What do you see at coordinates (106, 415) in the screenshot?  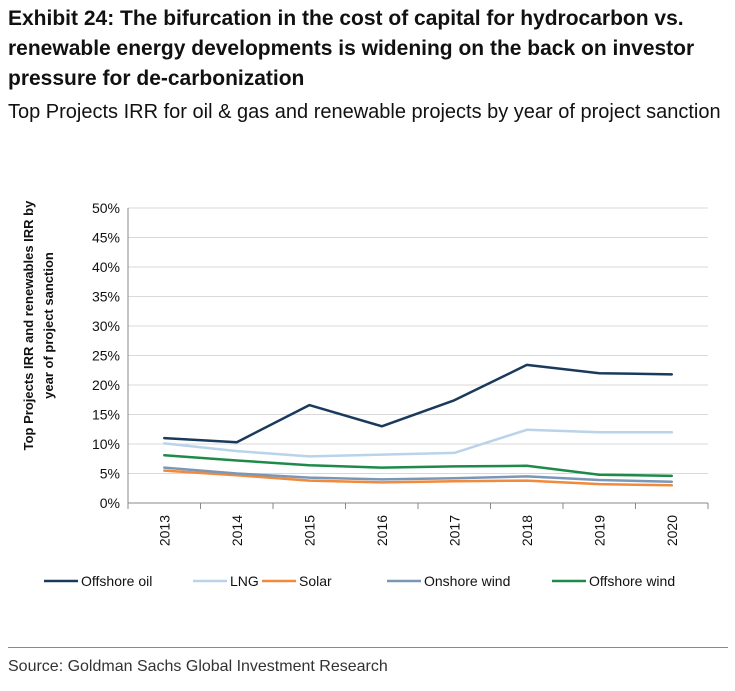 I see `y-tick-label: 15%` at bounding box center [106, 415].